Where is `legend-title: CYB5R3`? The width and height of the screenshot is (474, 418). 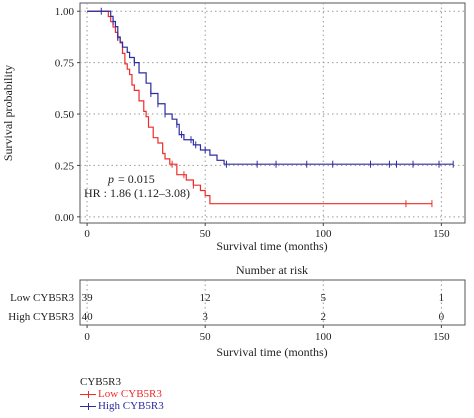
legend-title: CYB5R3 is located at coordinates (100, 382).